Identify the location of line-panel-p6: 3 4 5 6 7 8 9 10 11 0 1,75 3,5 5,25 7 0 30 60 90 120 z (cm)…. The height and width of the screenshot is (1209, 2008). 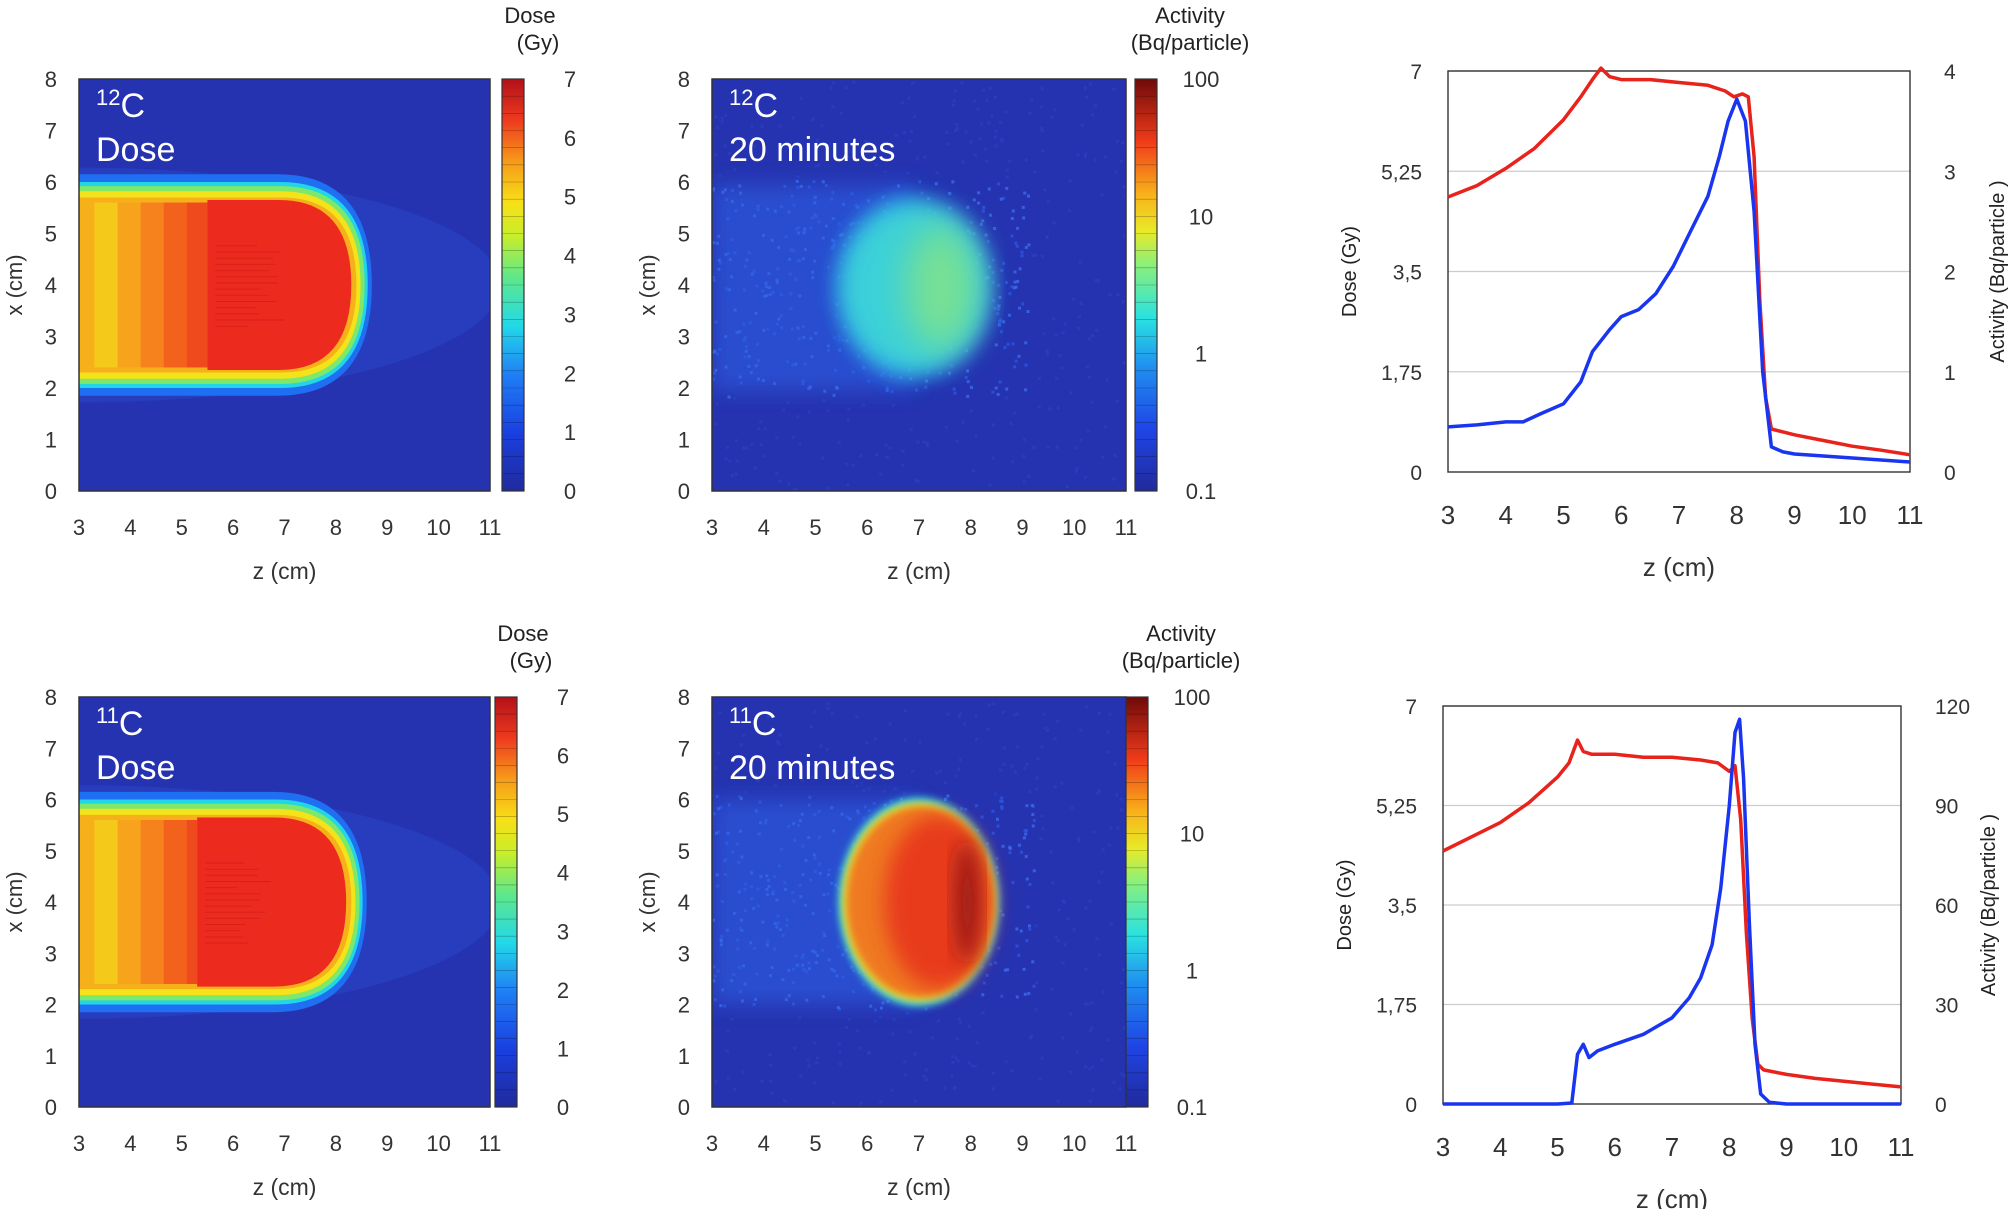
(1667, 952).